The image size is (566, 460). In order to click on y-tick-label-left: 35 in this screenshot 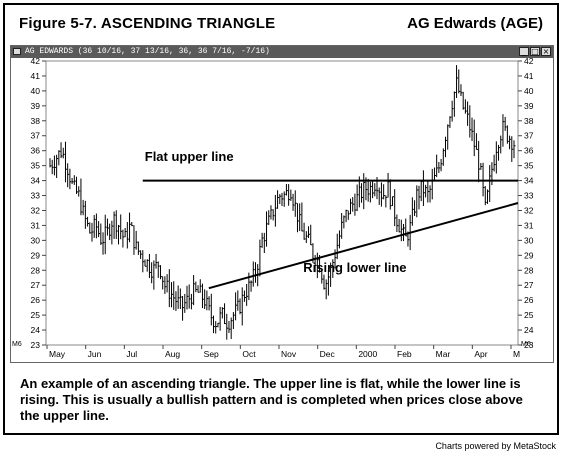, I will do `click(36, 166)`.